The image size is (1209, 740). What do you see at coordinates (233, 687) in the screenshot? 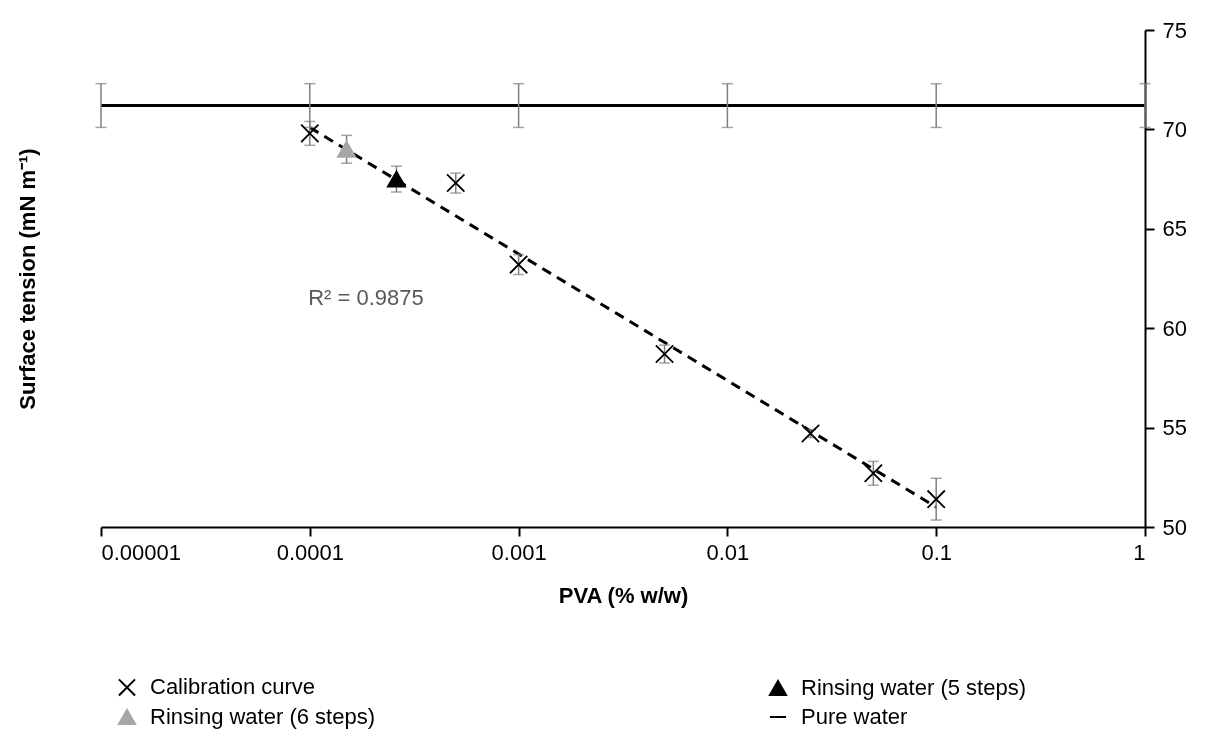
I see `legend-label: Calibration curve` at bounding box center [233, 687].